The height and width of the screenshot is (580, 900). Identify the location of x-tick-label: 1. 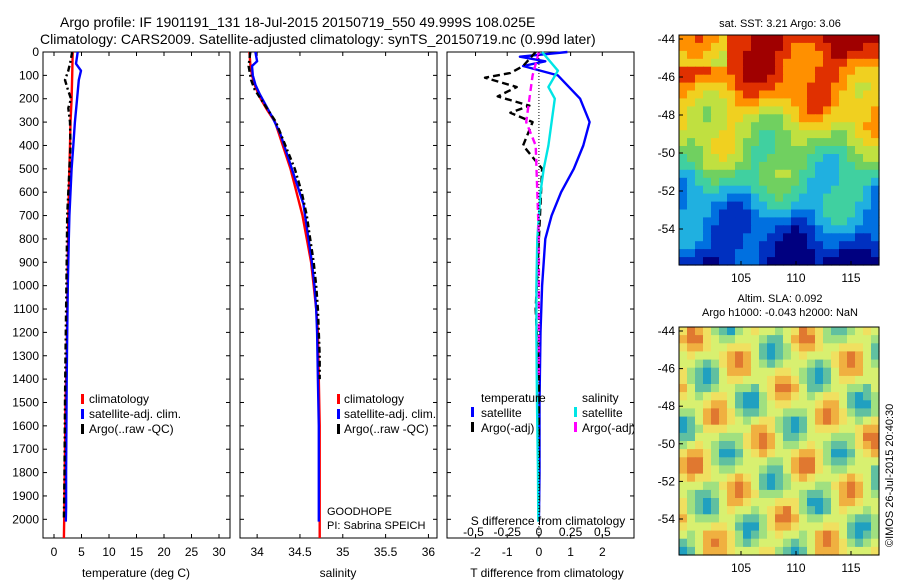
(570, 552).